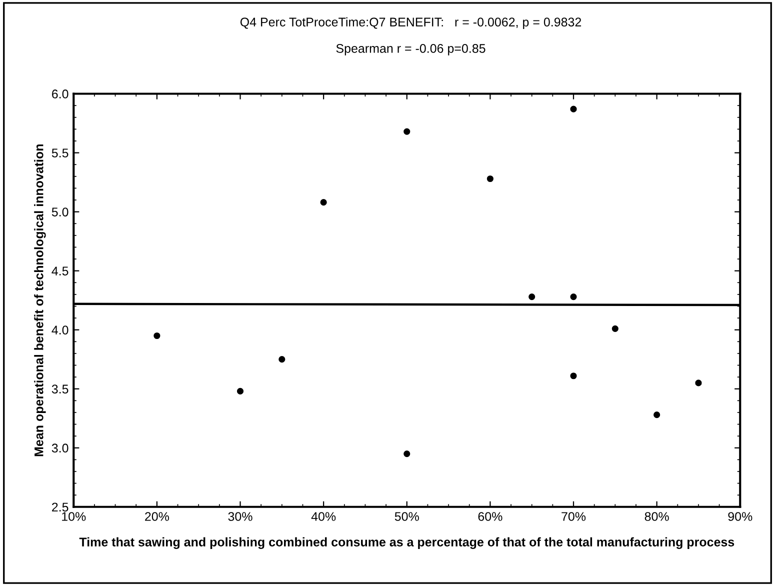 The height and width of the screenshot is (586, 775). Describe the element at coordinates (60, 212) in the screenshot. I see `y-tick-label: 5.0` at that location.